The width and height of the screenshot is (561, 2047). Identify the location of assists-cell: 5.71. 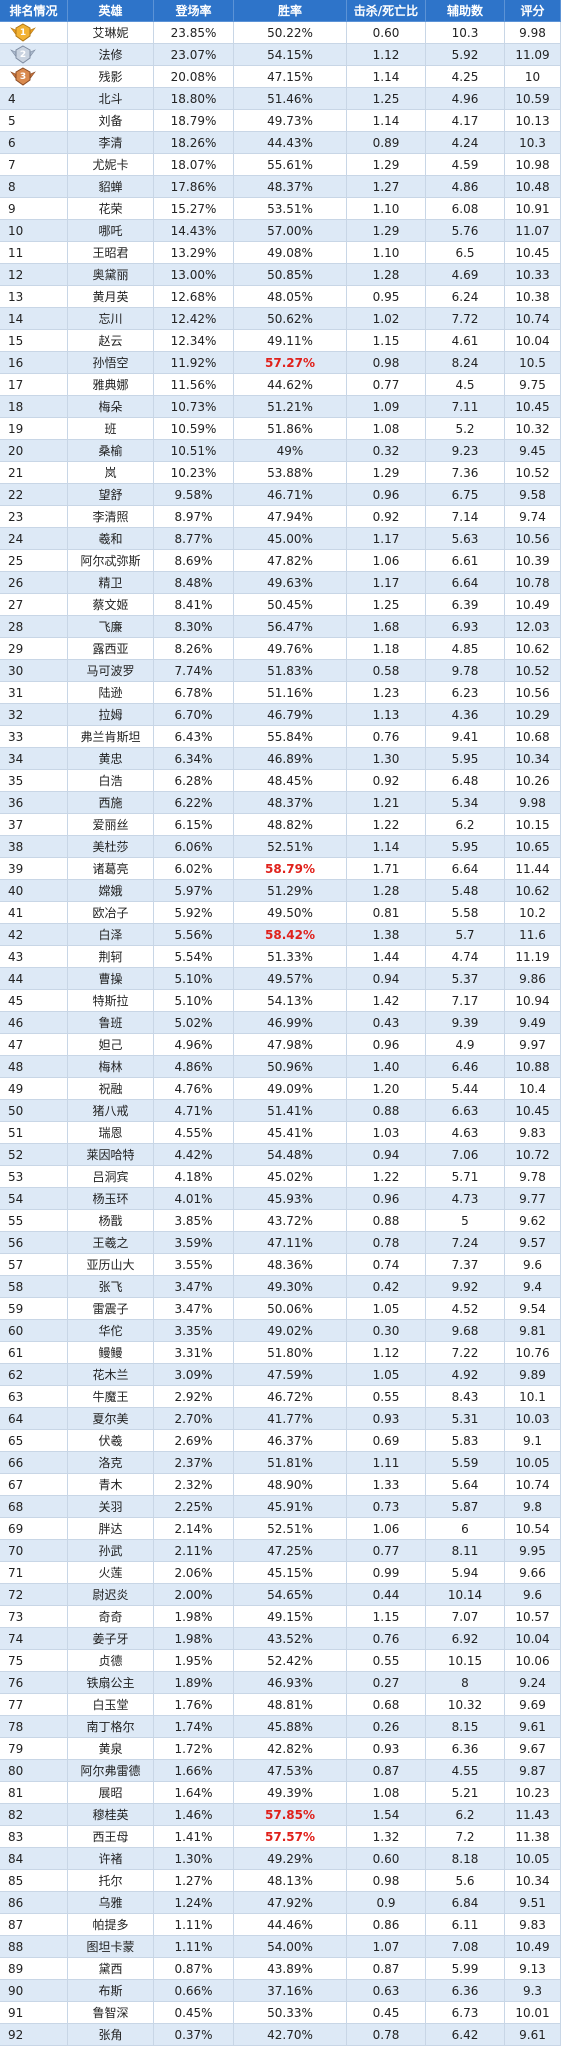
(465, 1177).